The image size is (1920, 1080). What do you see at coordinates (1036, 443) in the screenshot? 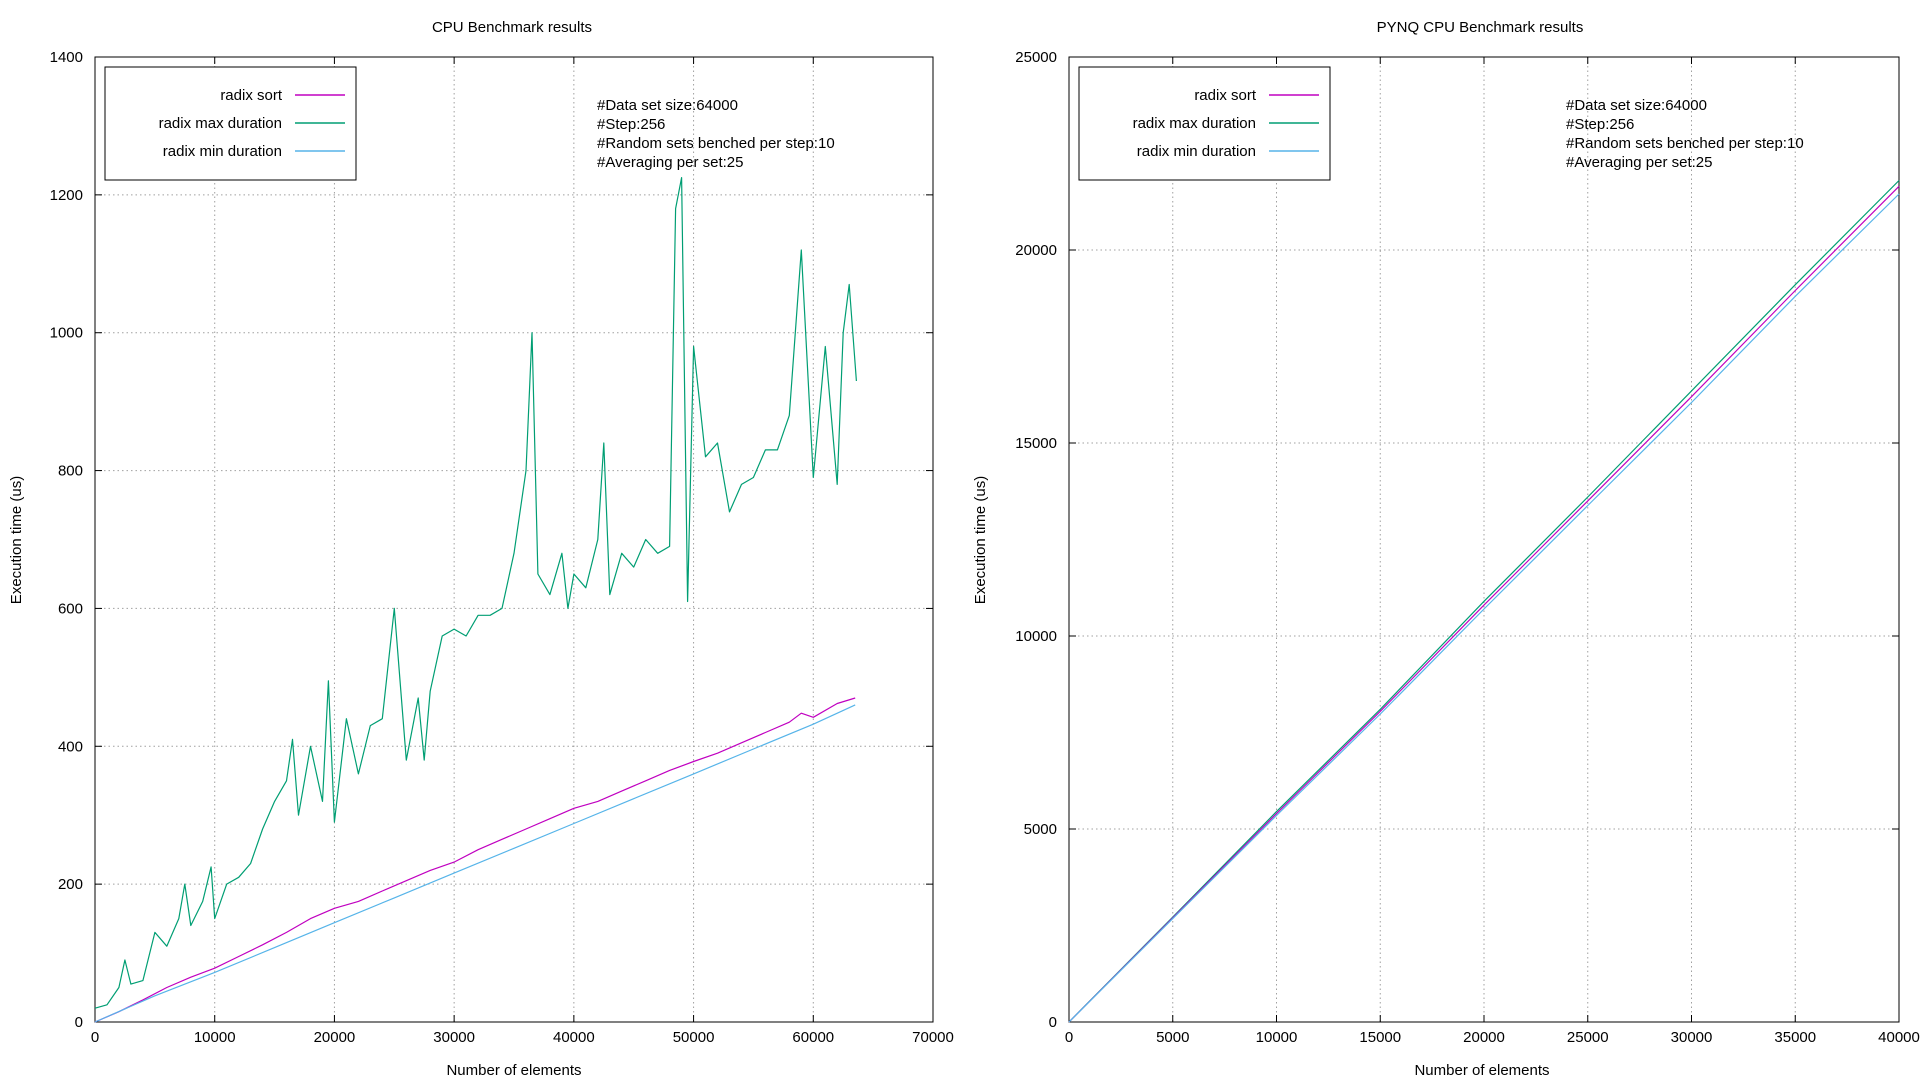
I see `y-tick-label: 15000` at bounding box center [1036, 443].